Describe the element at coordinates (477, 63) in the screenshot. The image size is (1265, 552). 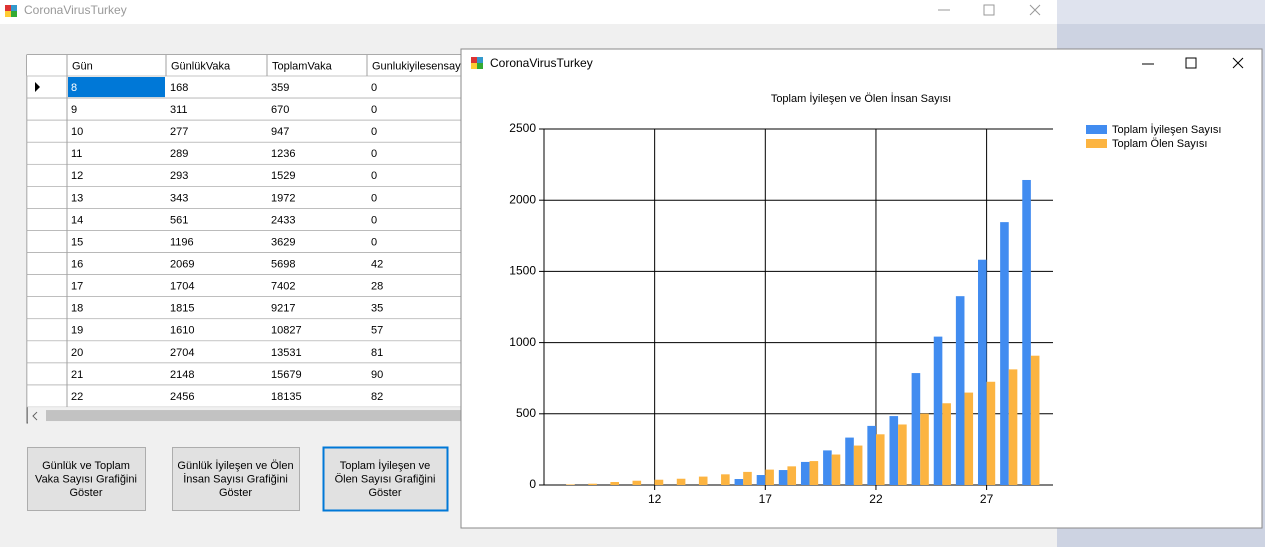
I see `chart-app-icon` at that location.